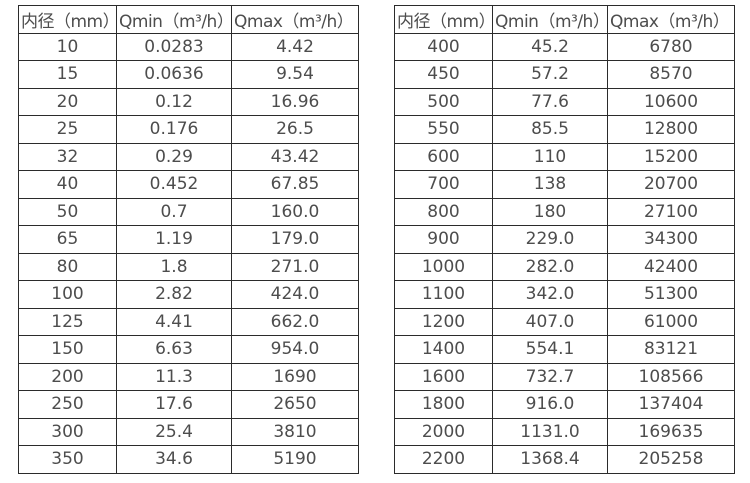  Describe the element at coordinates (67, 156) in the screenshot. I see `cell-inner-diameter: 32` at that location.